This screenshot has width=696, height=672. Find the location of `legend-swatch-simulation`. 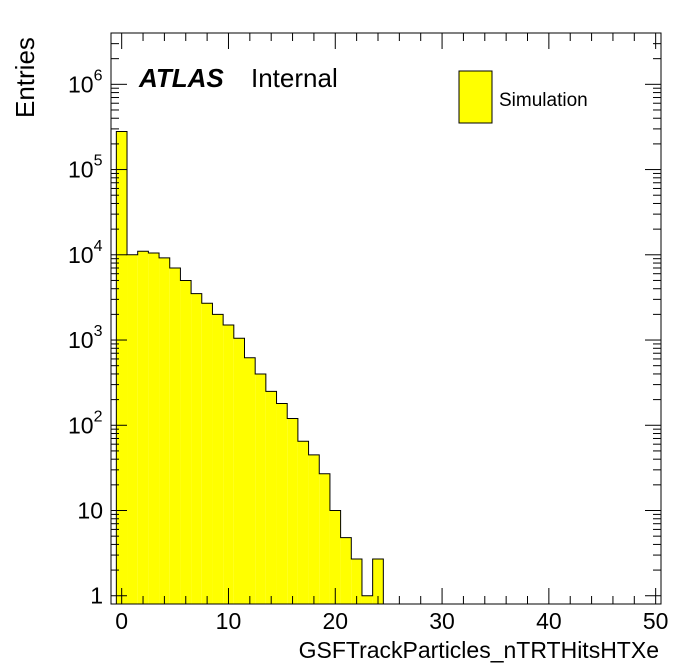

legend-swatch-simulation is located at coordinates (475, 97).